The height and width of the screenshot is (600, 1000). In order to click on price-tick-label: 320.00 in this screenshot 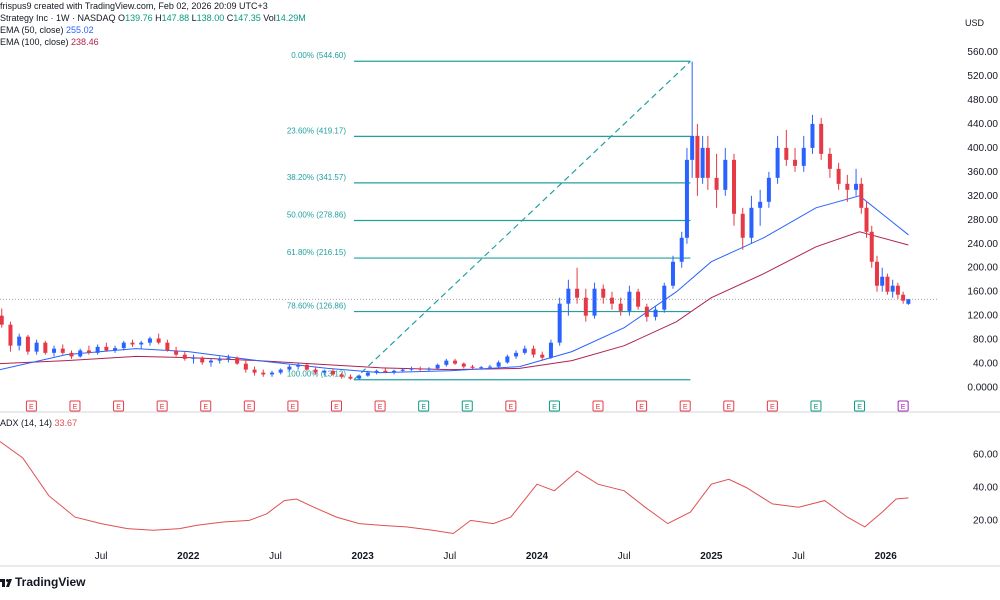, I will do `click(982, 196)`.